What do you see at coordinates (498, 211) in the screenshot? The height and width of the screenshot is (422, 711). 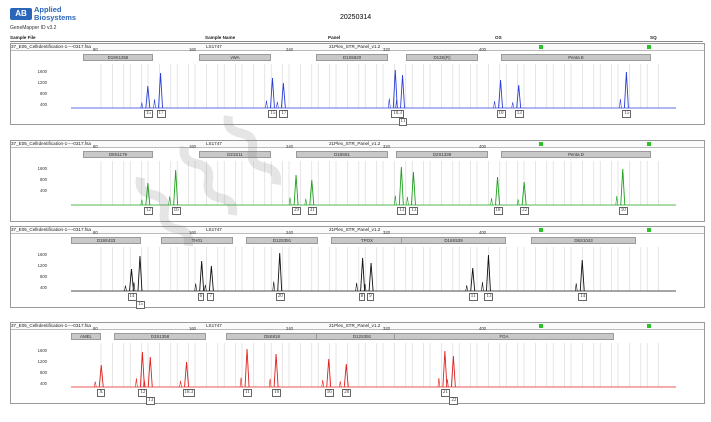 I see `allele-call-label: 18` at bounding box center [498, 211].